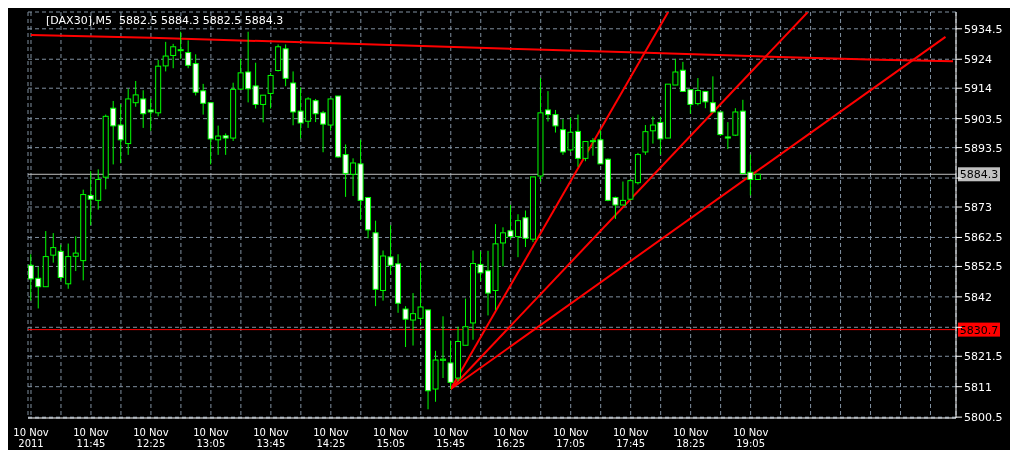  What do you see at coordinates (979, 175) in the screenshot?
I see `ref-line-label: 5884.3` at bounding box center [979, 175].